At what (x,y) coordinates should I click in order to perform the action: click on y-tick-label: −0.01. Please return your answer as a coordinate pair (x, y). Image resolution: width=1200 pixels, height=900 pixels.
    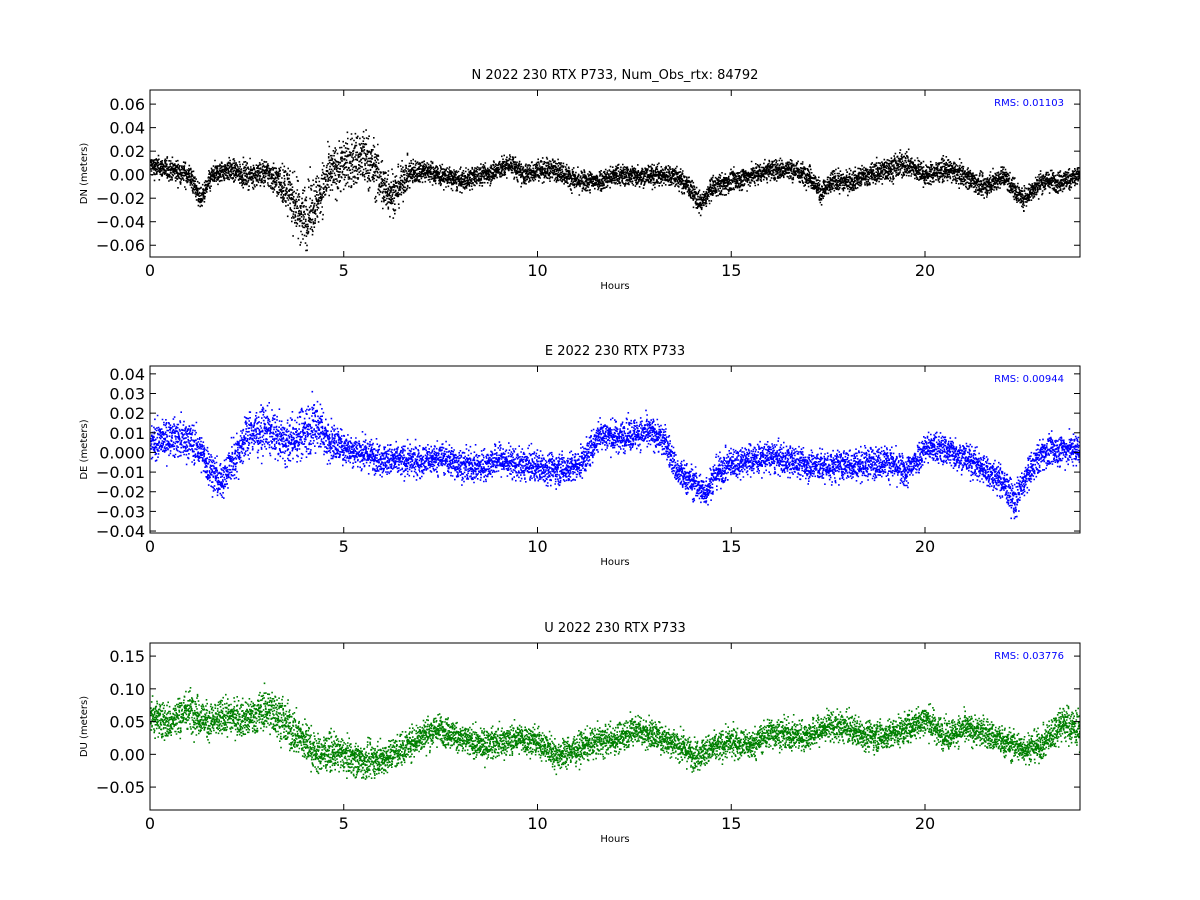
    Looking at the image, I should click on (120, 472).